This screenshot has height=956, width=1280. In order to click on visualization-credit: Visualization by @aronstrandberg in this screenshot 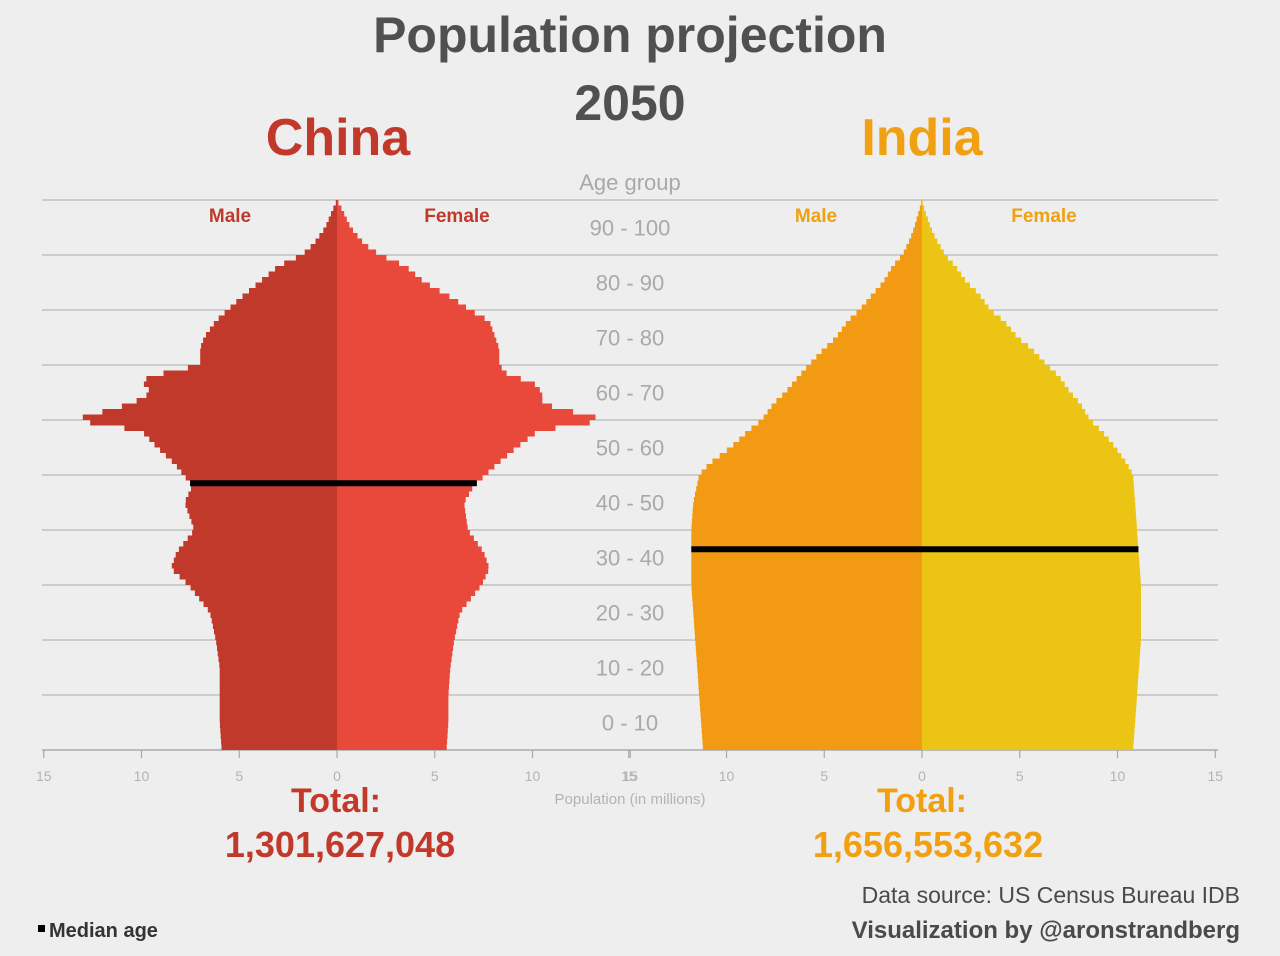, I will do `click(1046, 930)`.